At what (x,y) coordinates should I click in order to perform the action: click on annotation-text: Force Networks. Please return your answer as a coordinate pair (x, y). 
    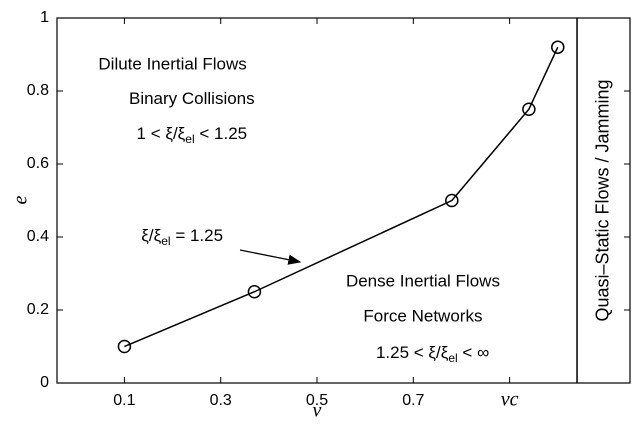
    Looking at the image, I should click on (422, 316).